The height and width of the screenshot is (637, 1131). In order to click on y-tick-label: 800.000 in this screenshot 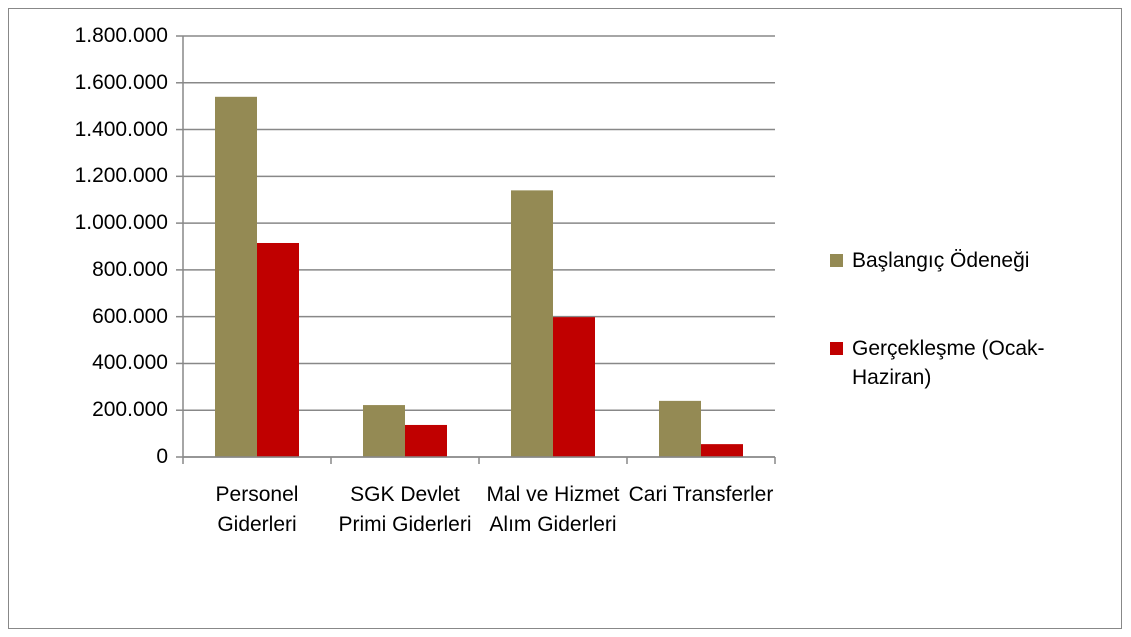, I will do `click(130, 269)`.